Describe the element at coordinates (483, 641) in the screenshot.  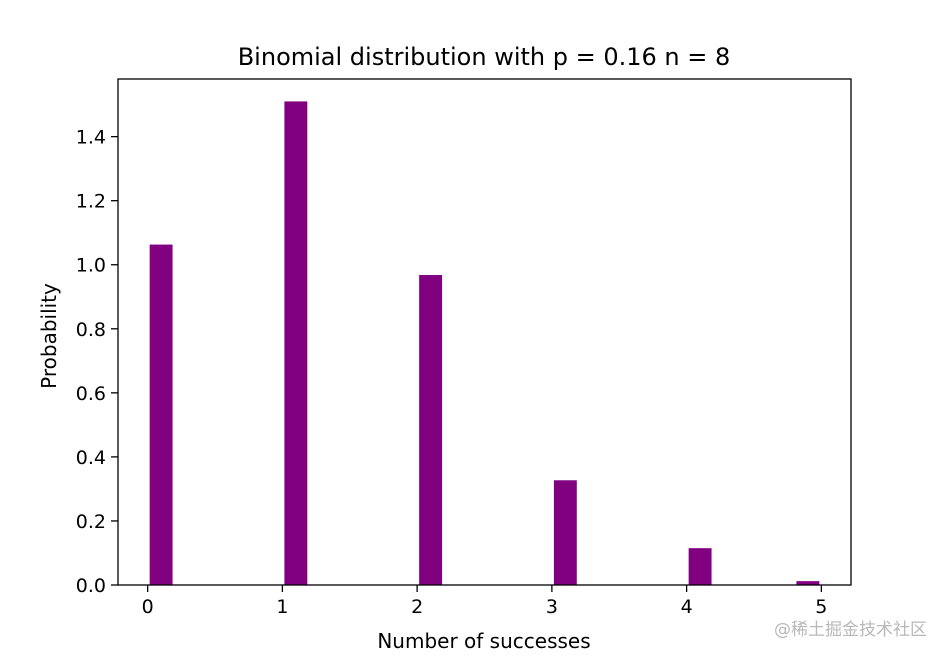
I see `x-axis-label: Number of successes` at that location.